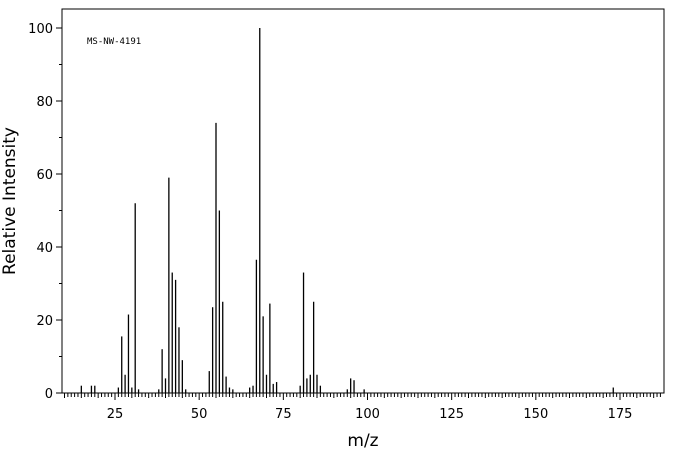 The height and width of the screenshot is (455, 676). What do you see at coordinates (44, 248) in the screenshot?
I see `y-tick-label: 40` at bounding box center [44, 248].